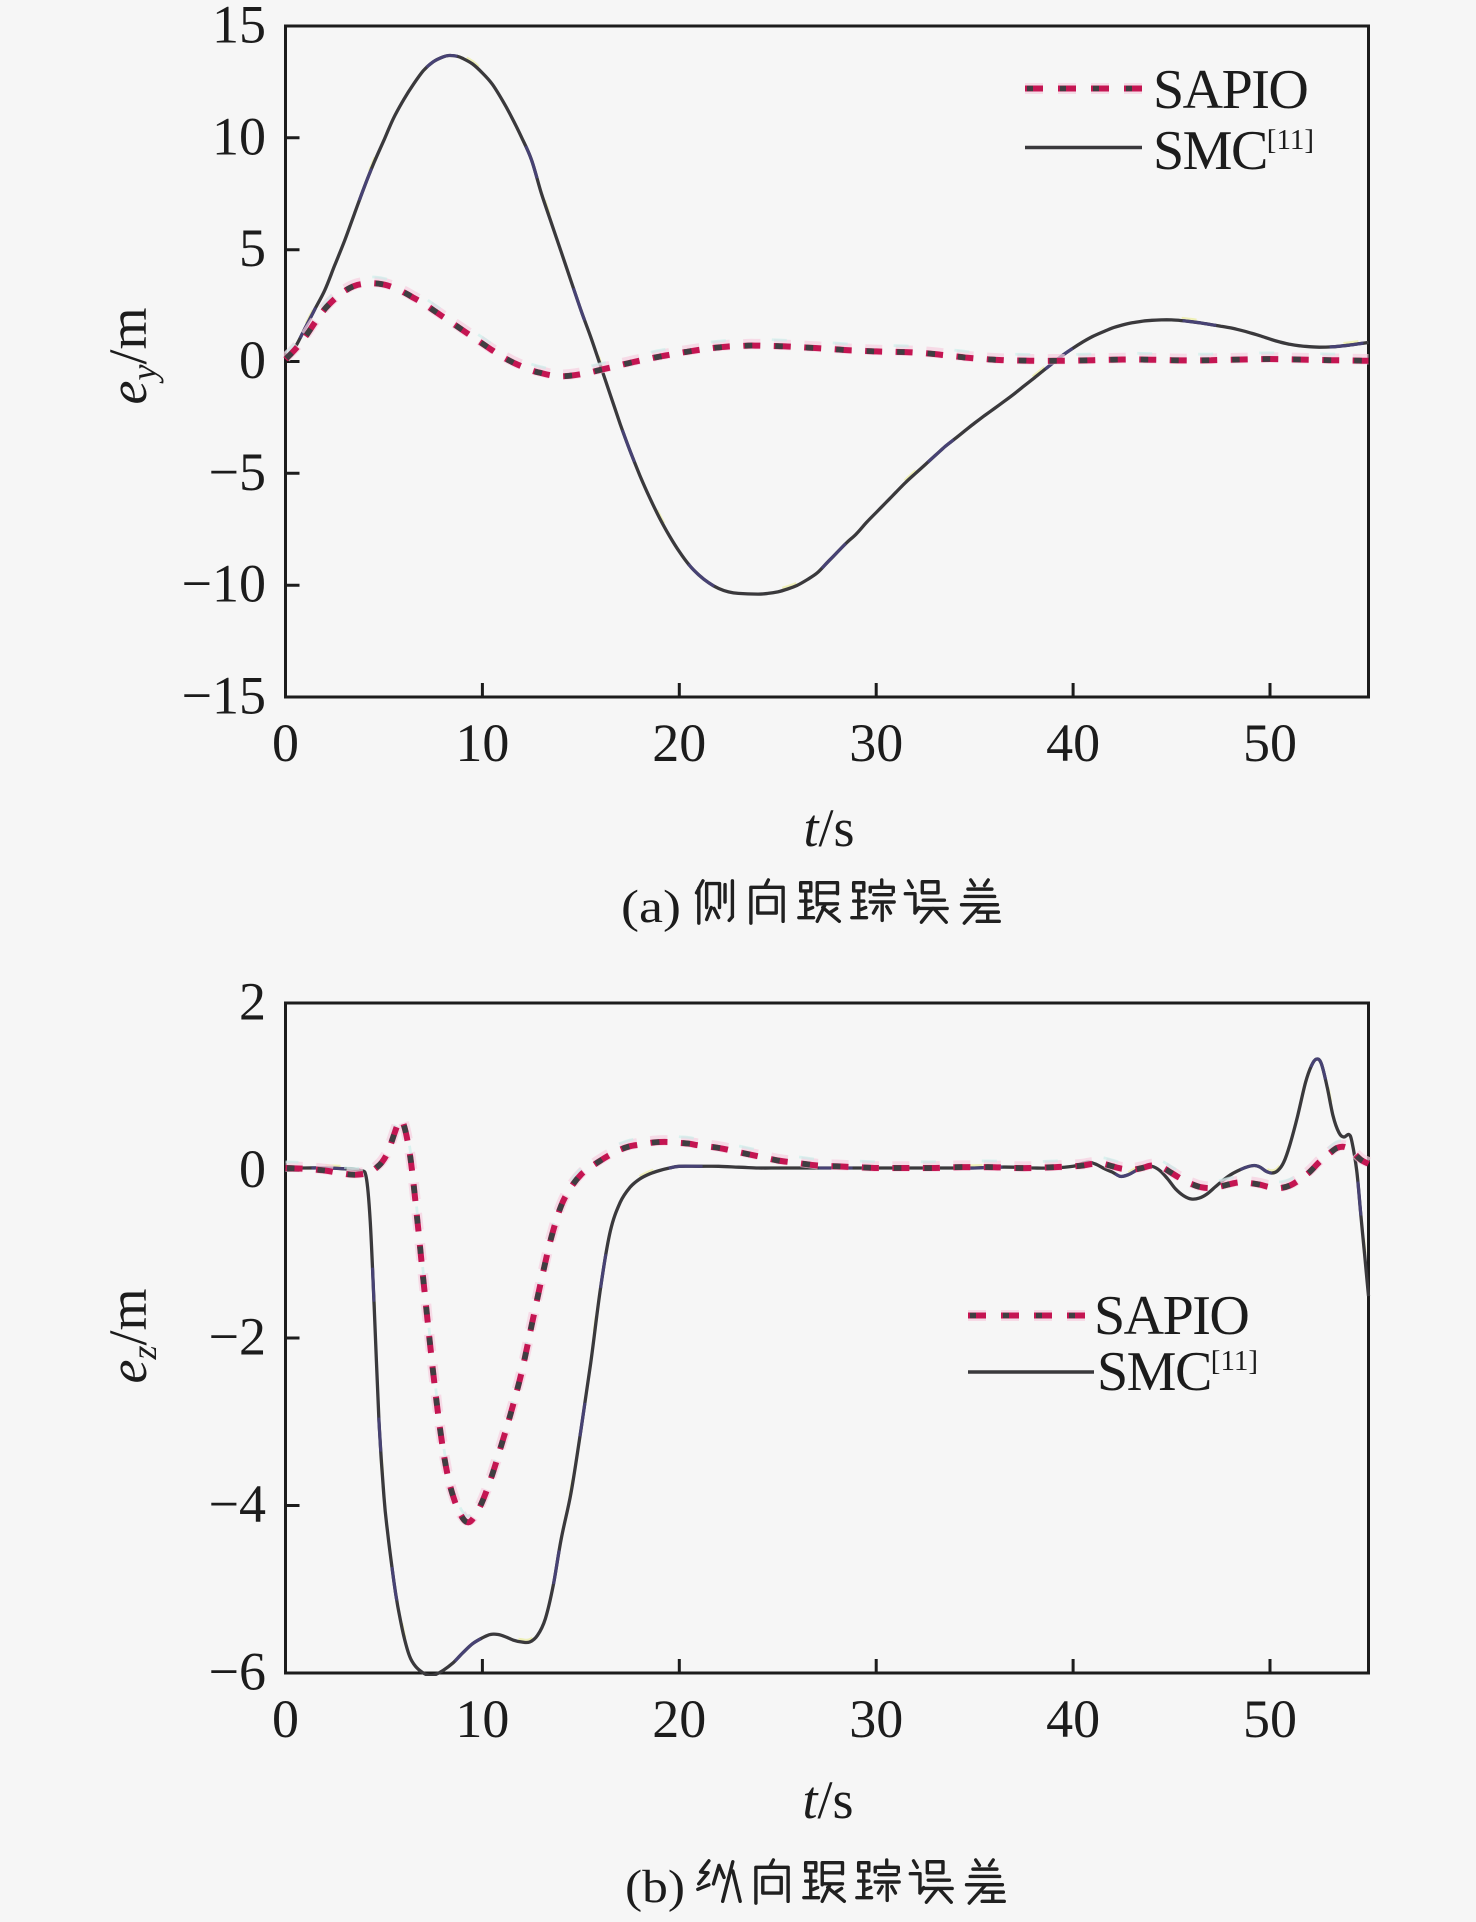 The image size is (1476, 1922). Describe the element at coordinates (651, 907) in the screenshot. I see `svg-text: (a)` at that location.